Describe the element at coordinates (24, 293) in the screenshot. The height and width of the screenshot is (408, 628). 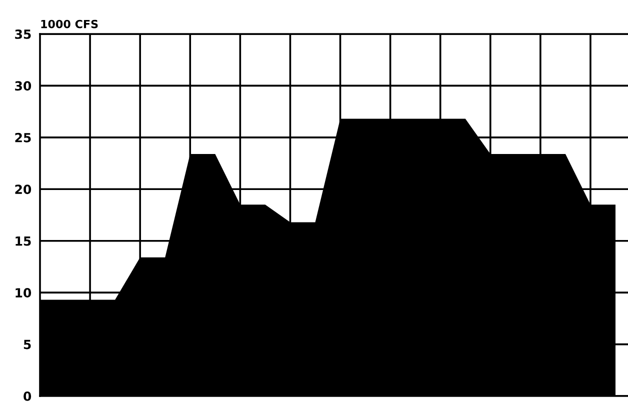
I see `y-tick-label: 10` at that location.